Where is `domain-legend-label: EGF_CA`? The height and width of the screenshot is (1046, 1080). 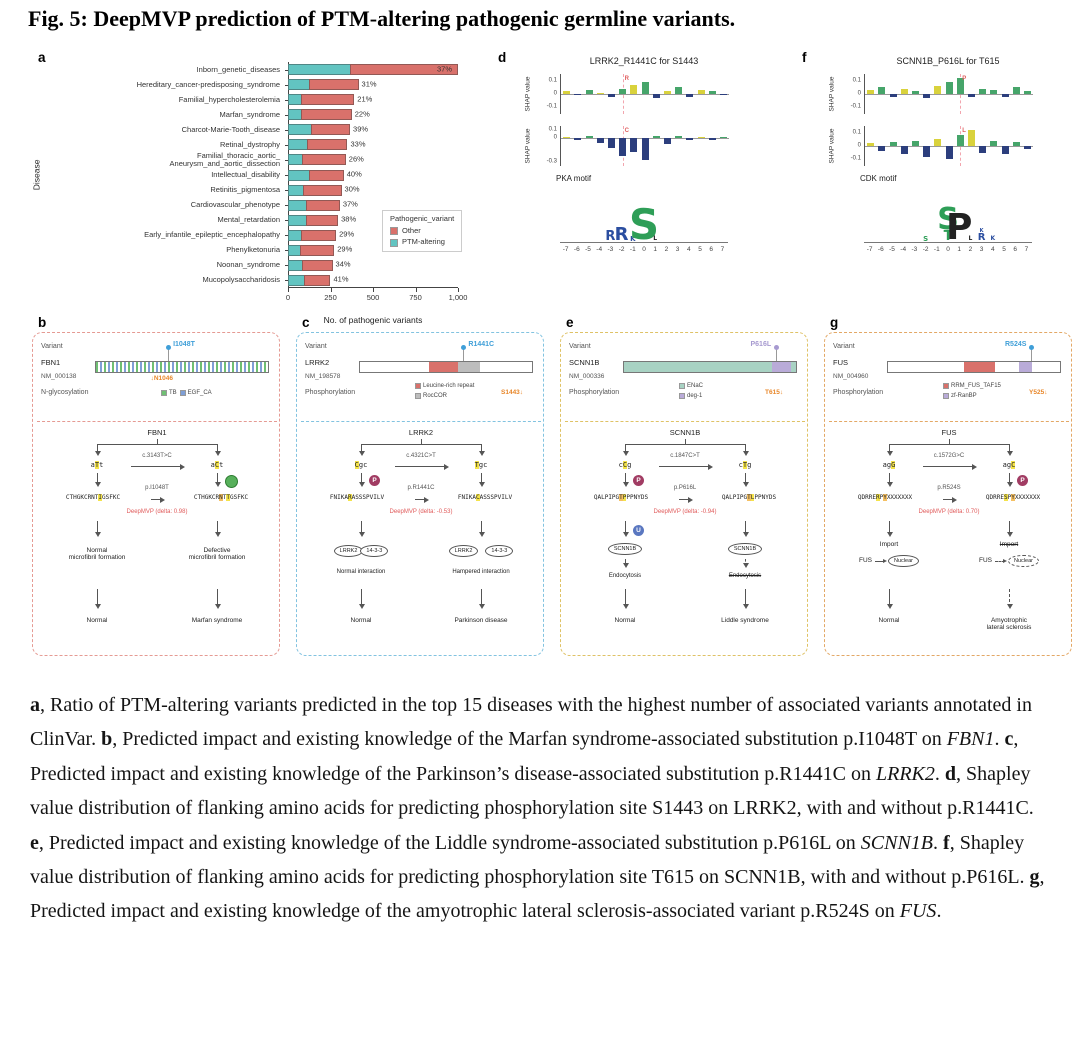 domain-legend-label: EGF_CA is located at coordinates (199, 393).